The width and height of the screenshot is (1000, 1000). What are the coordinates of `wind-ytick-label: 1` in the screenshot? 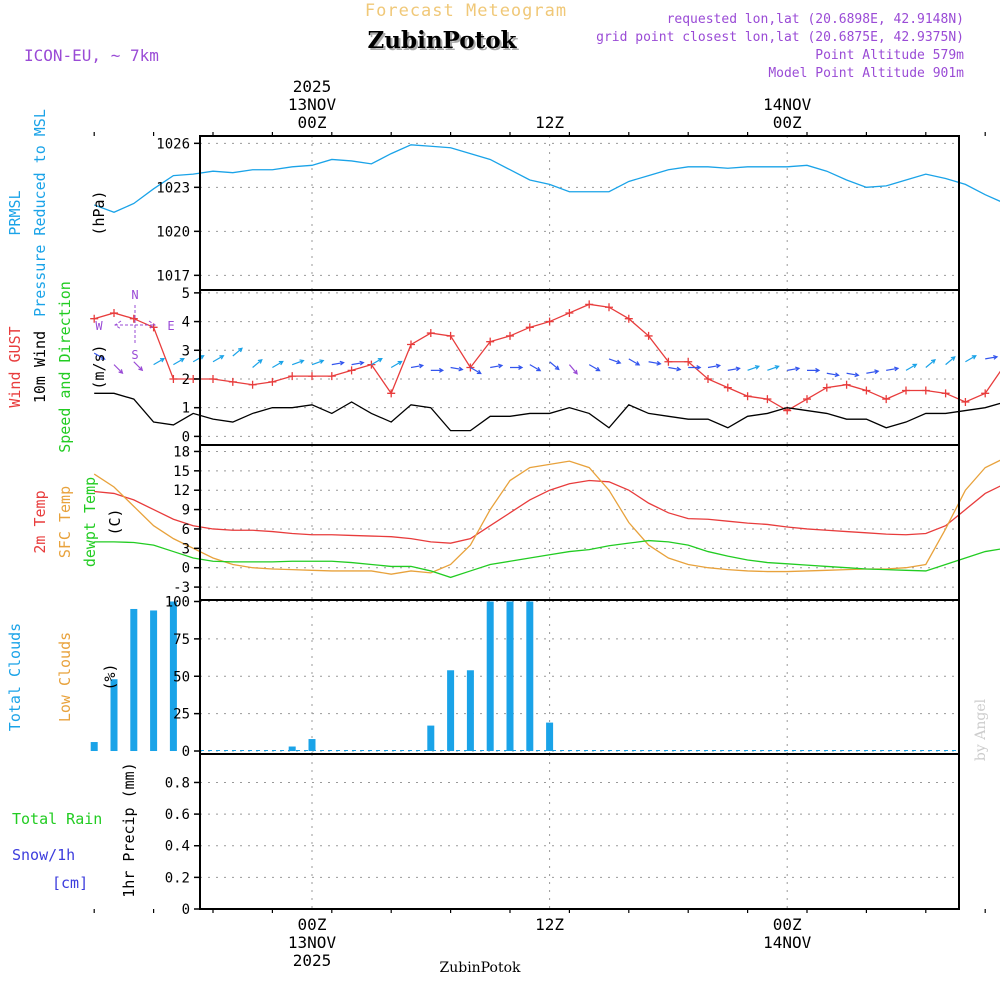 It's located at (186, 409).